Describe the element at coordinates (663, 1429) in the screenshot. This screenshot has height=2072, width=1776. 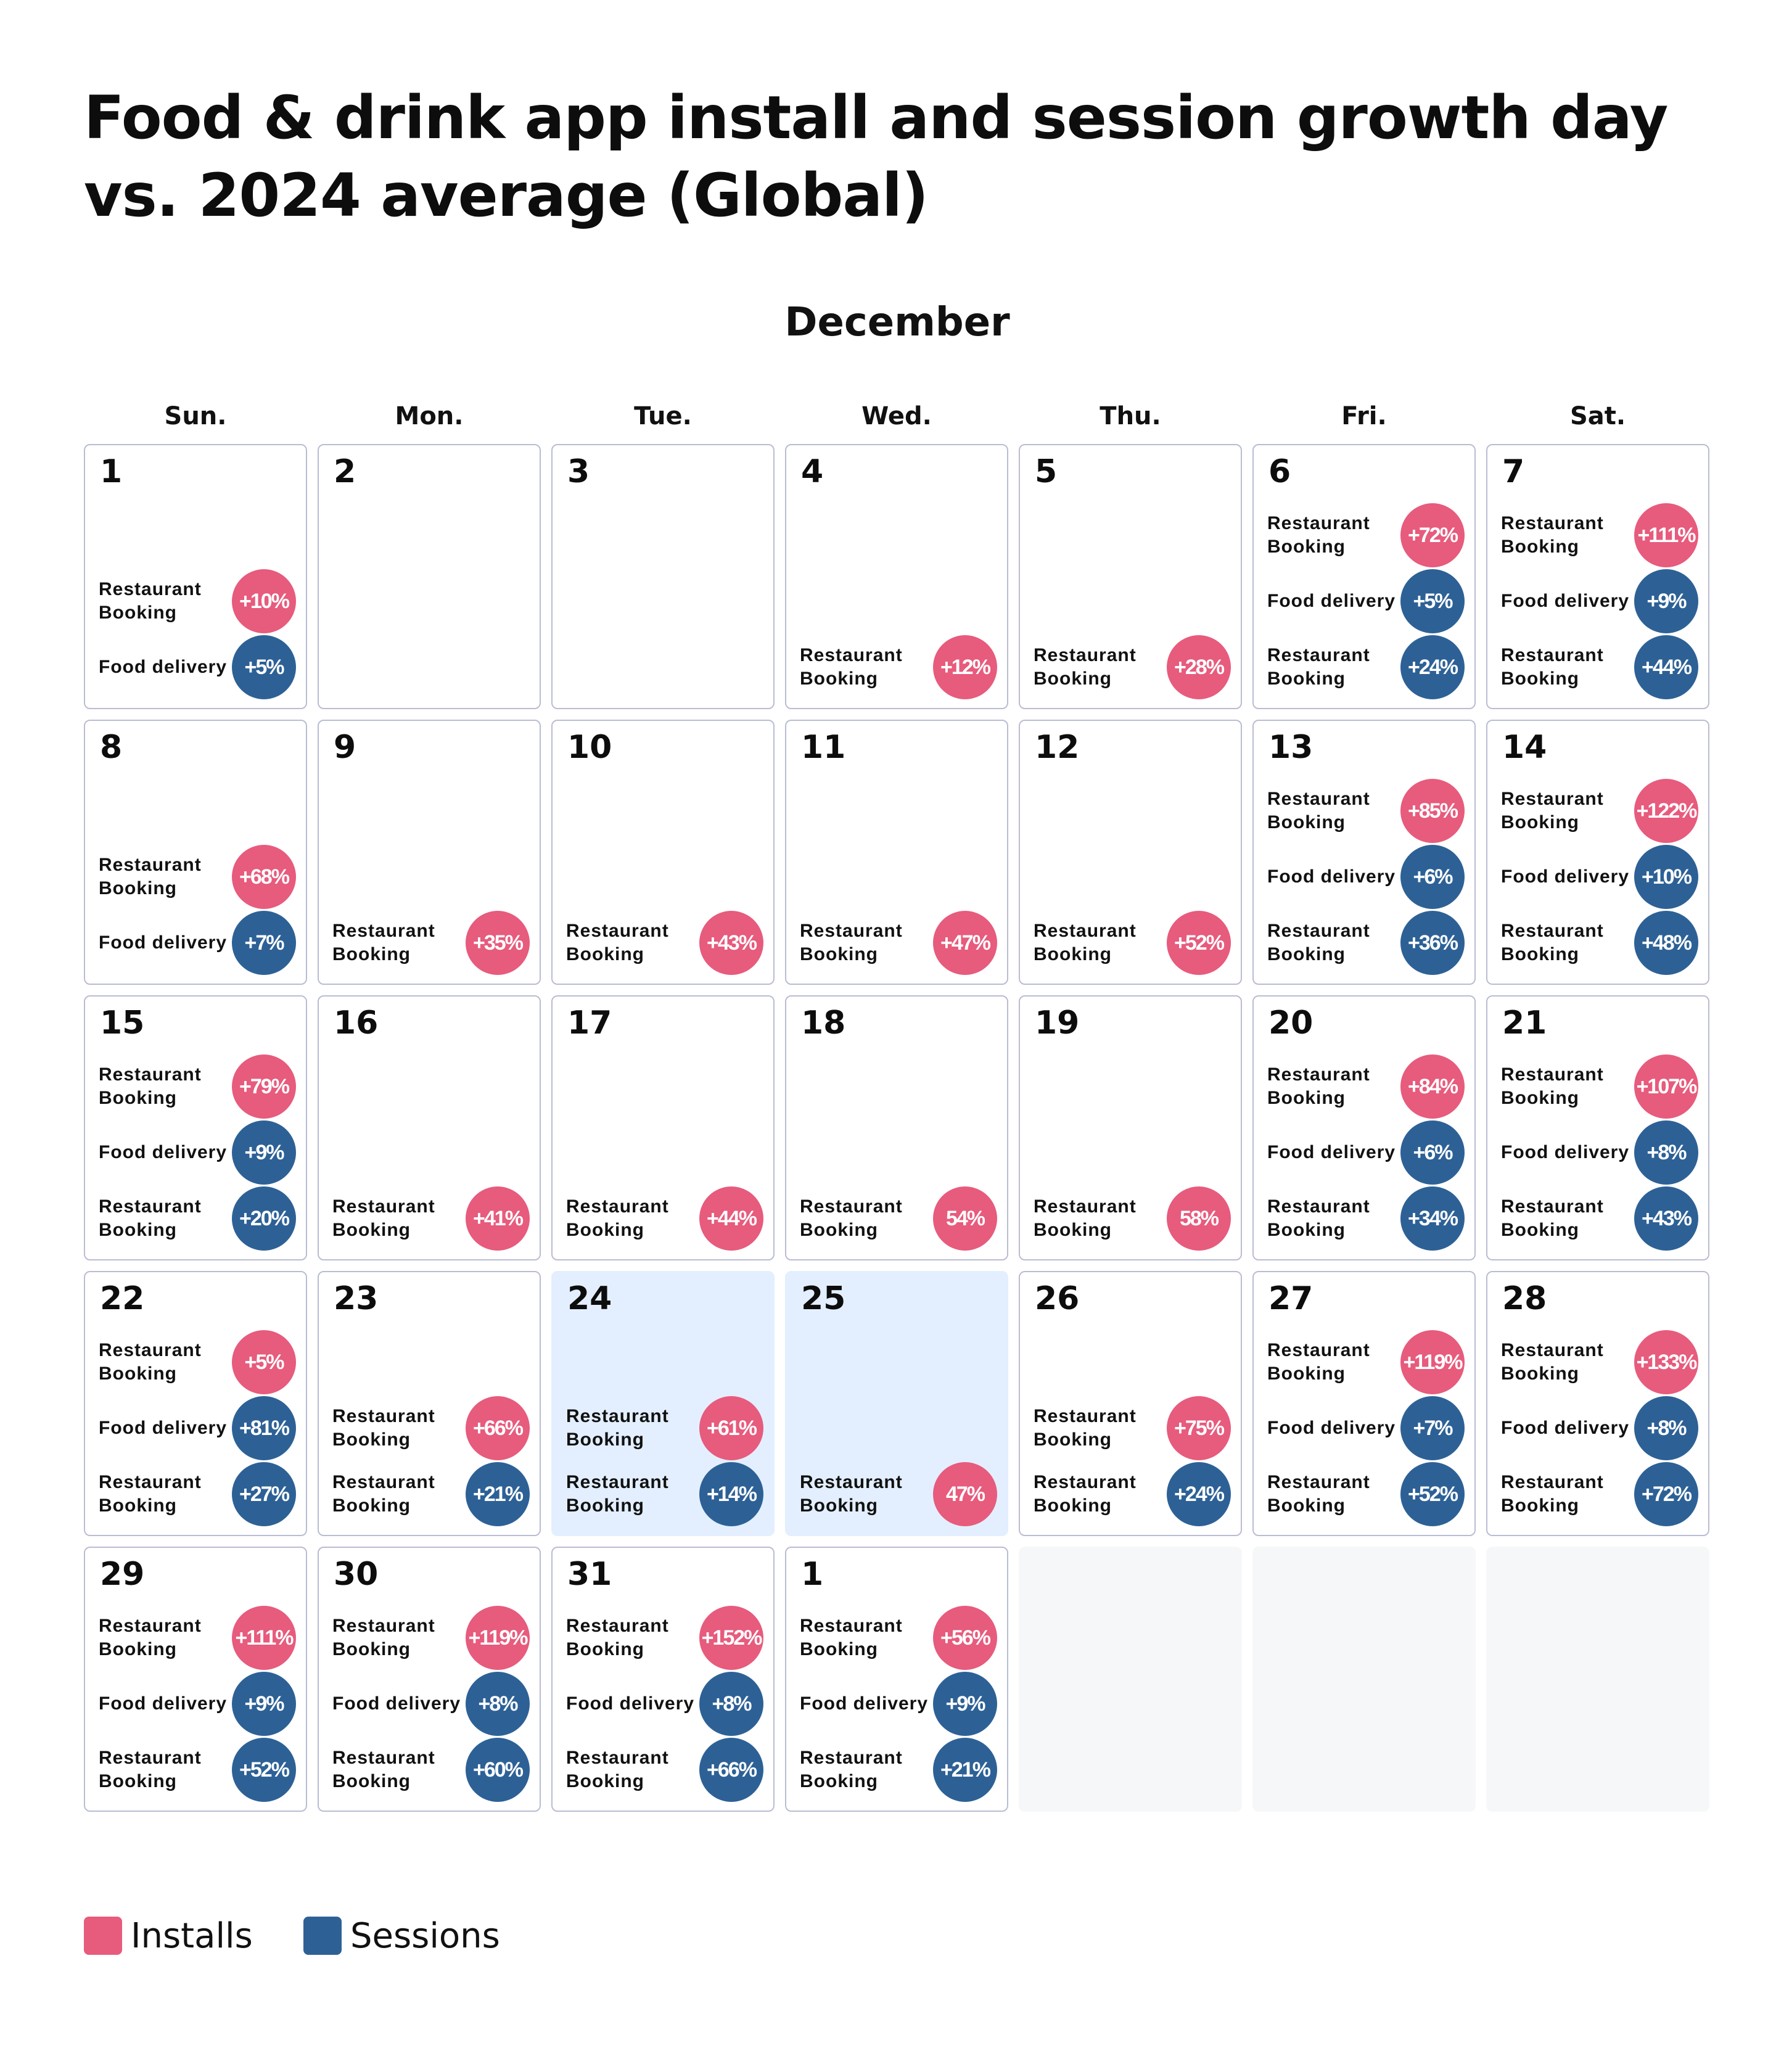
I see `metric-row: Restaurant Booking +61%` at that location.